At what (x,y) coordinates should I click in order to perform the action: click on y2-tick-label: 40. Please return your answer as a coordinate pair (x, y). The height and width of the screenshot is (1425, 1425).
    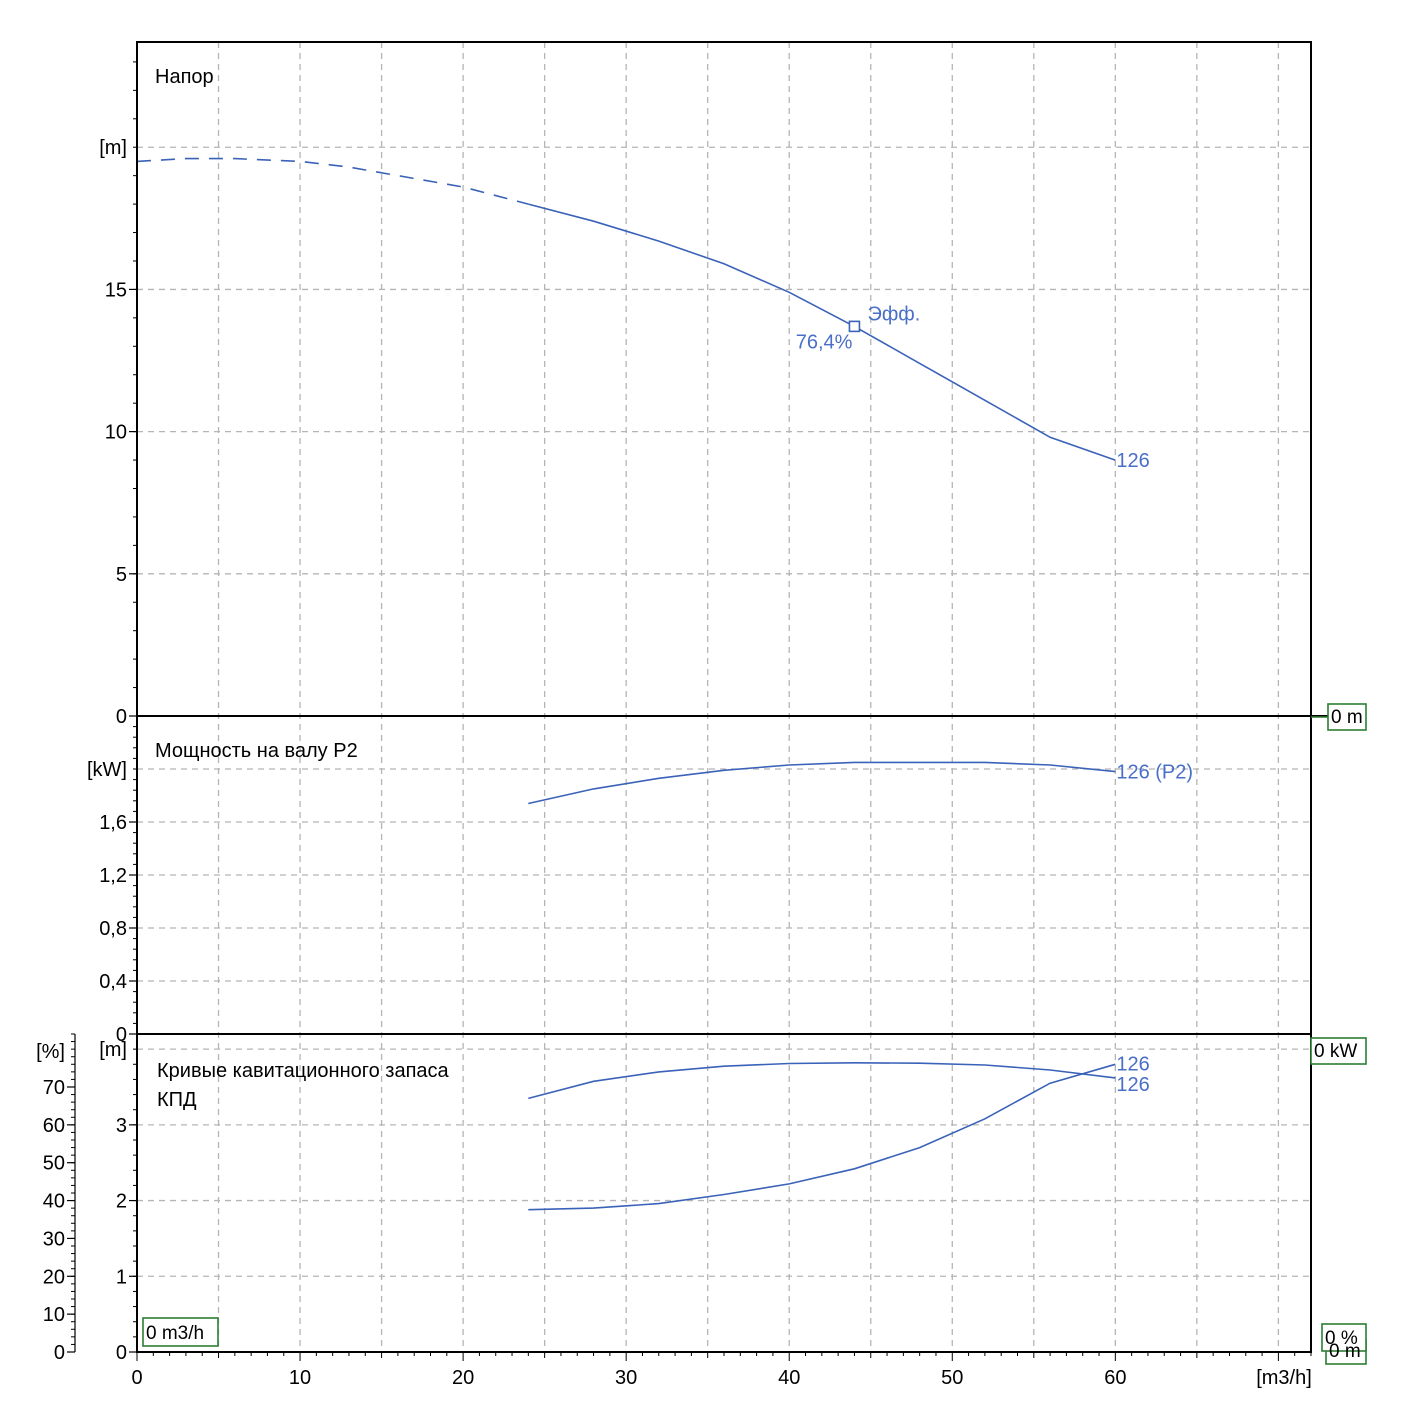
    Looking at the image, I should click on (54, 1202).